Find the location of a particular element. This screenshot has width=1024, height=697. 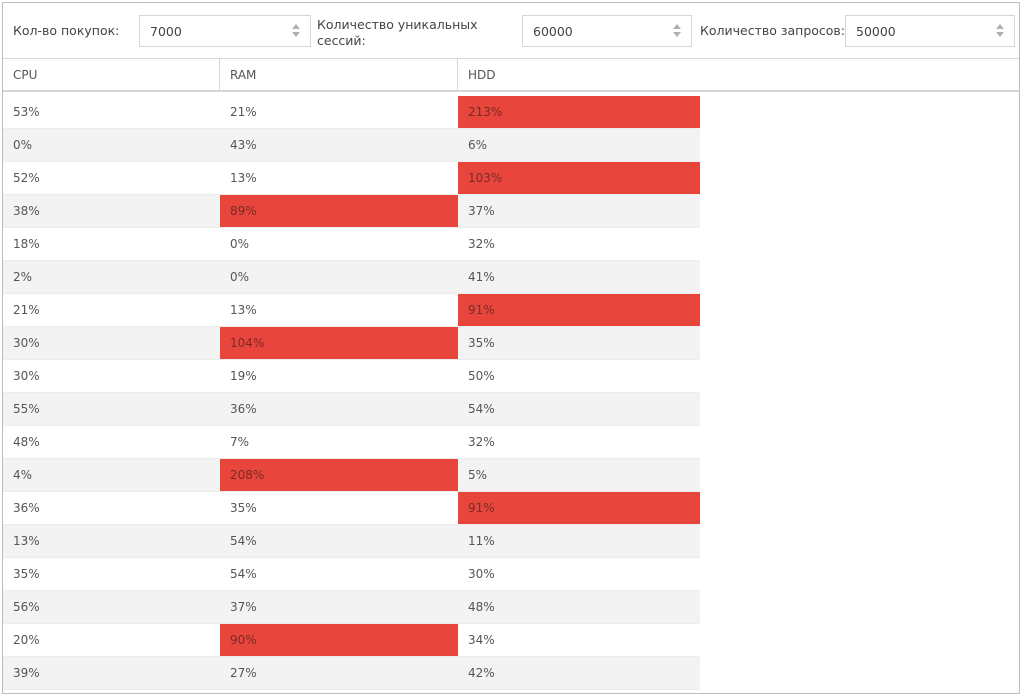

cell-hdd: 11% is located at coordinates (481, 541).